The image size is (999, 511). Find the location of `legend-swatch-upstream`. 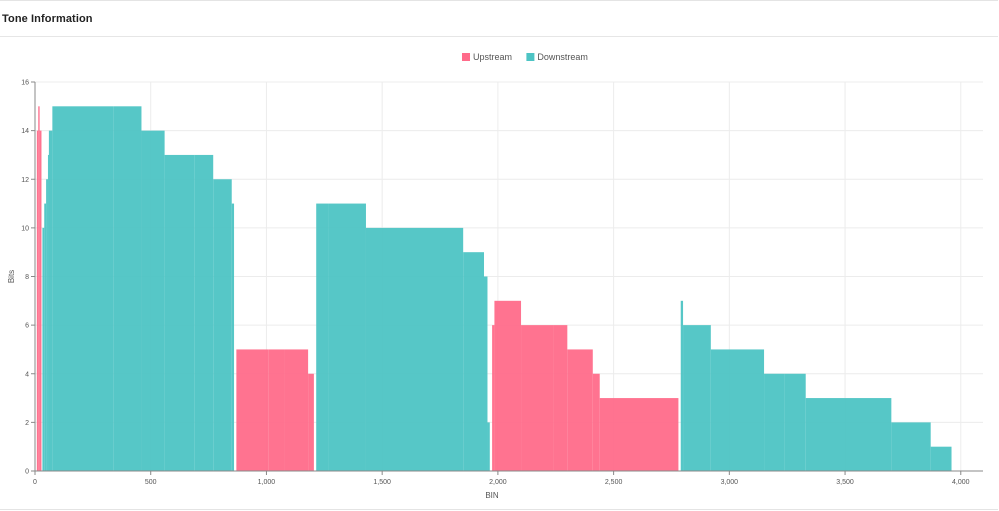

legend-swatch-upstream is located at coordinates (466, 57).